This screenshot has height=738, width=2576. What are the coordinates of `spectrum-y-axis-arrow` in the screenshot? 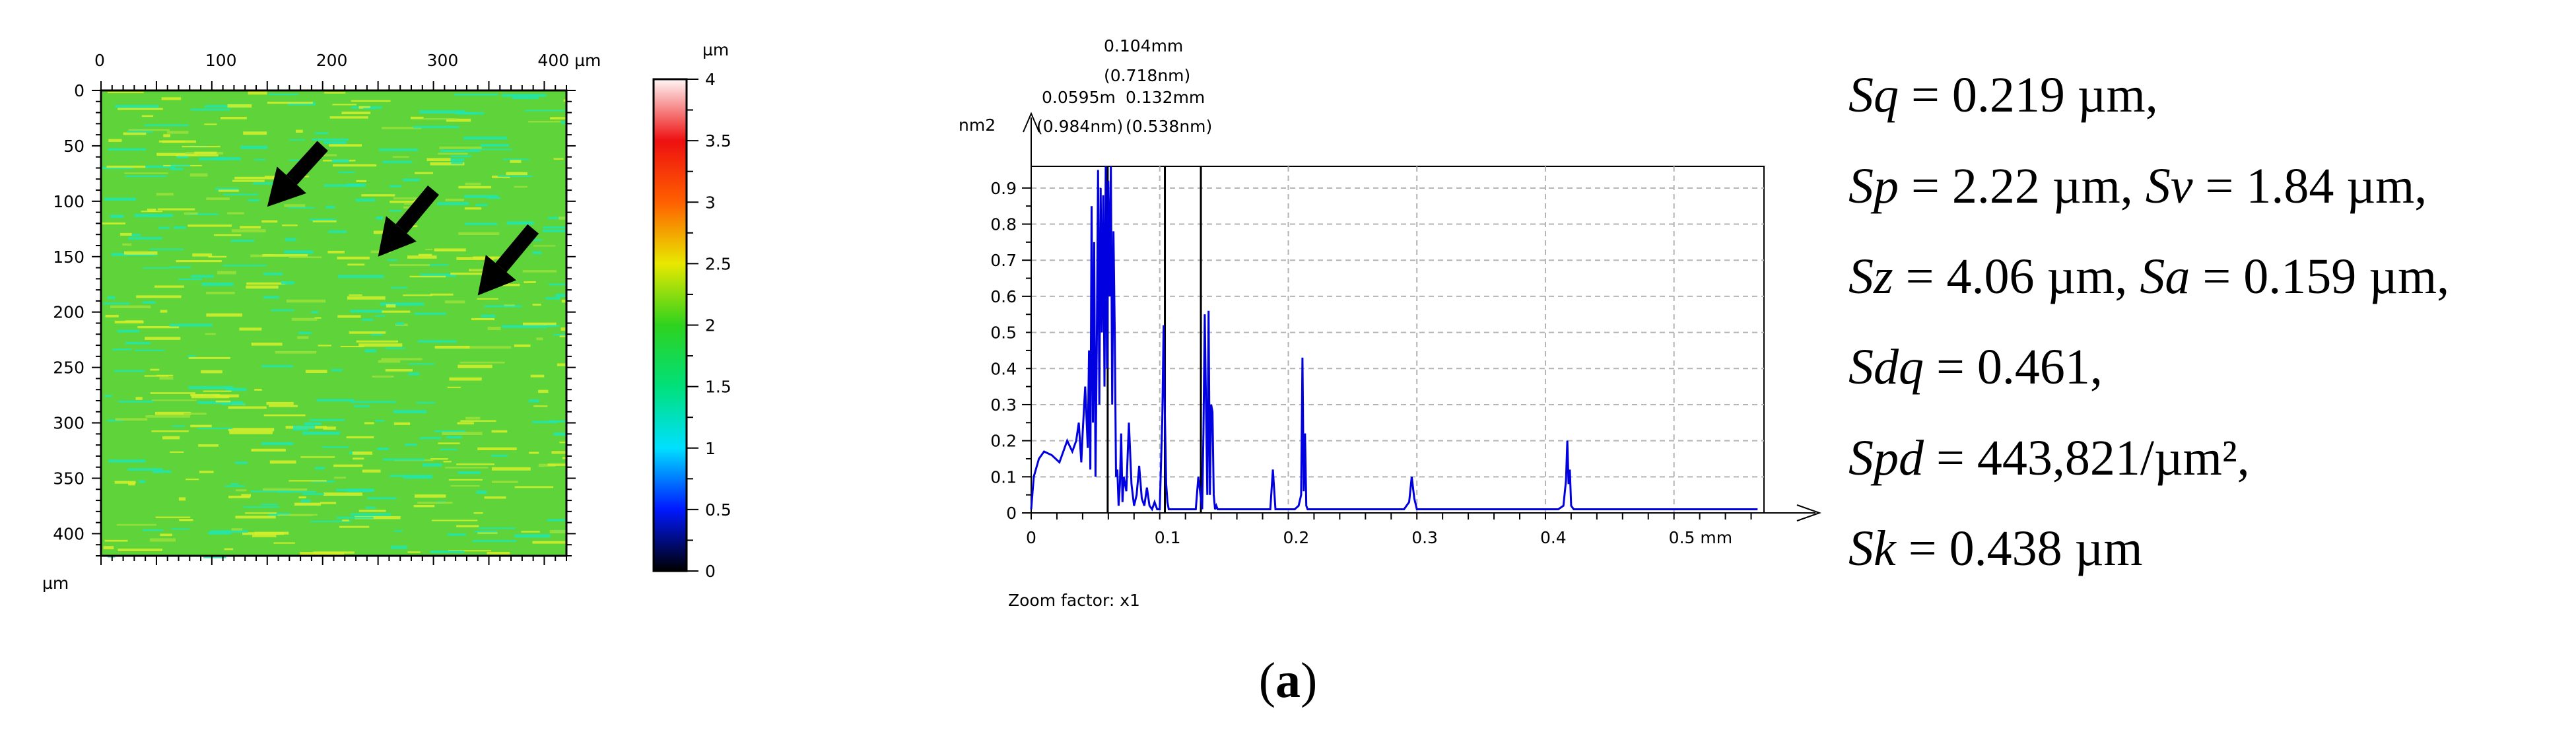 It's located at (1032, 122).